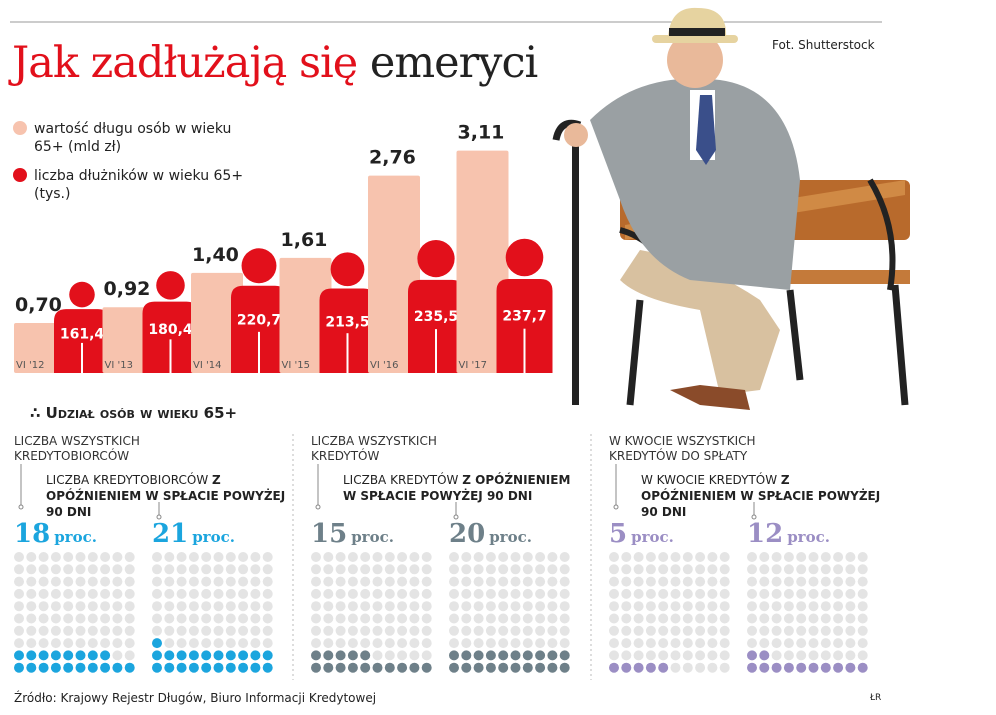 This screenshot has width=996, height=715. Describe the element at coordinates (207, 365) in the screenshot. I see `category-label: VI '14` at that location.